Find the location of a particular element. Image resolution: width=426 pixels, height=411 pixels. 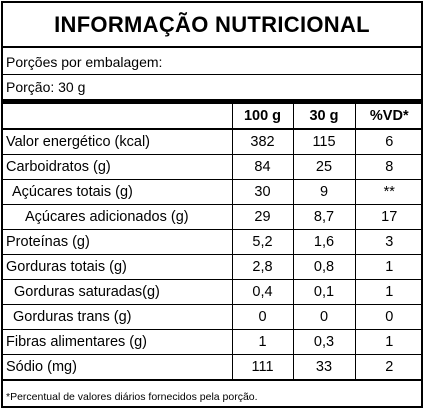

value-per-serving: 25 is located at coordinates (324, 167).